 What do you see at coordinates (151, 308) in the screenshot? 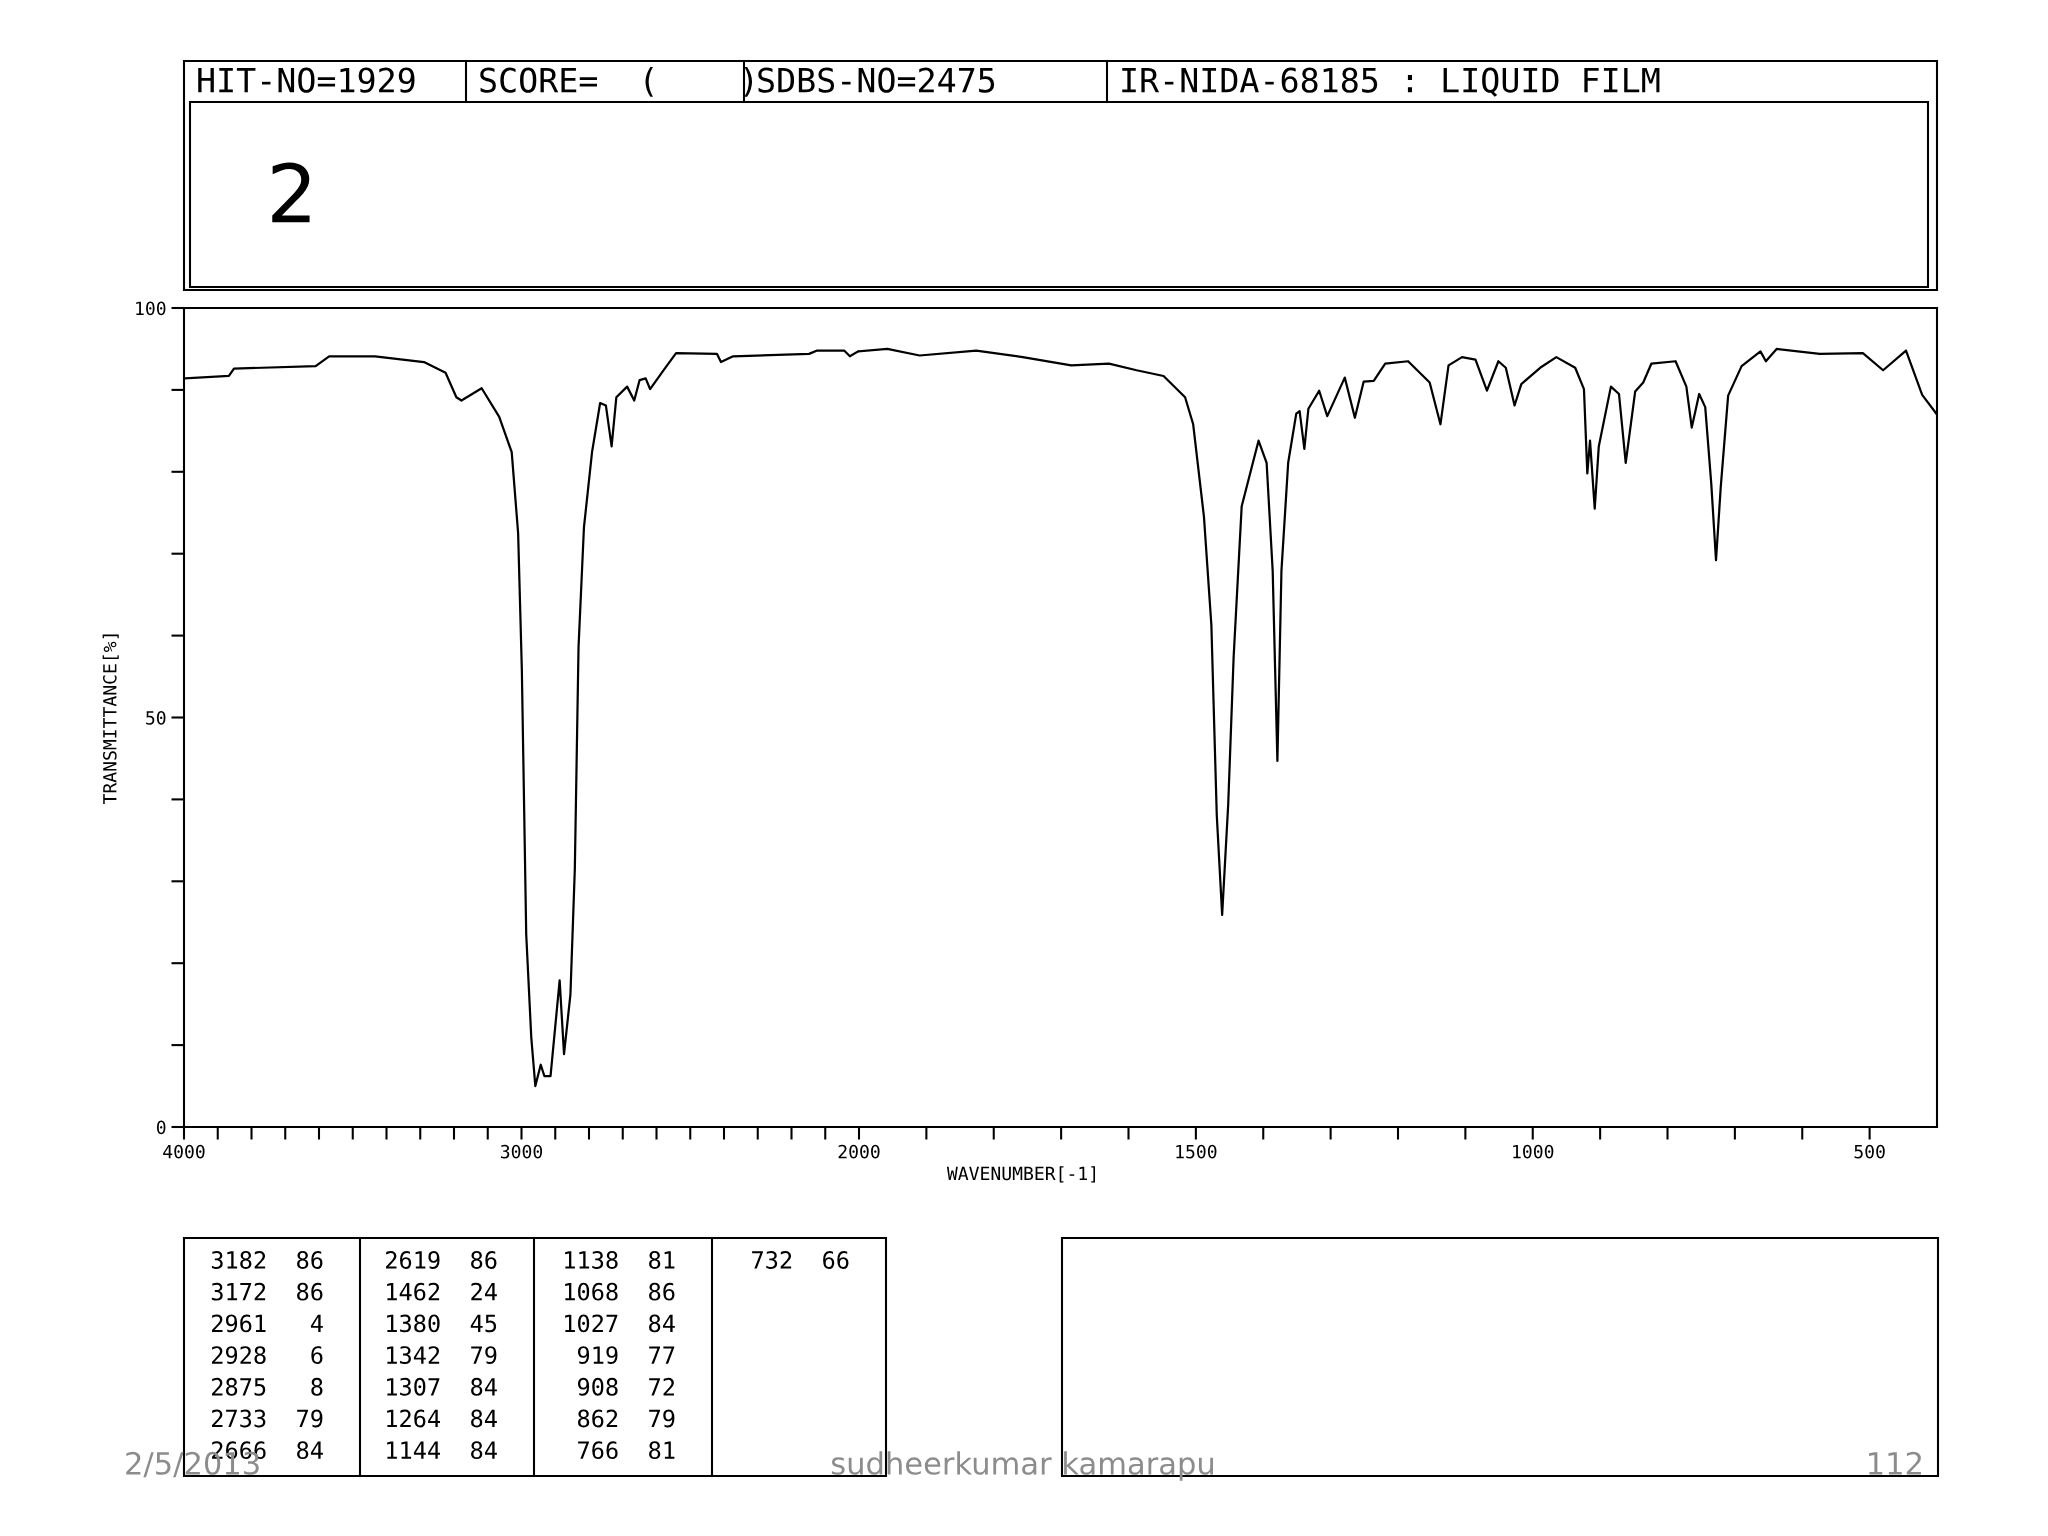
I see `y-tick-label: 100` at bounding box center [151, 308].